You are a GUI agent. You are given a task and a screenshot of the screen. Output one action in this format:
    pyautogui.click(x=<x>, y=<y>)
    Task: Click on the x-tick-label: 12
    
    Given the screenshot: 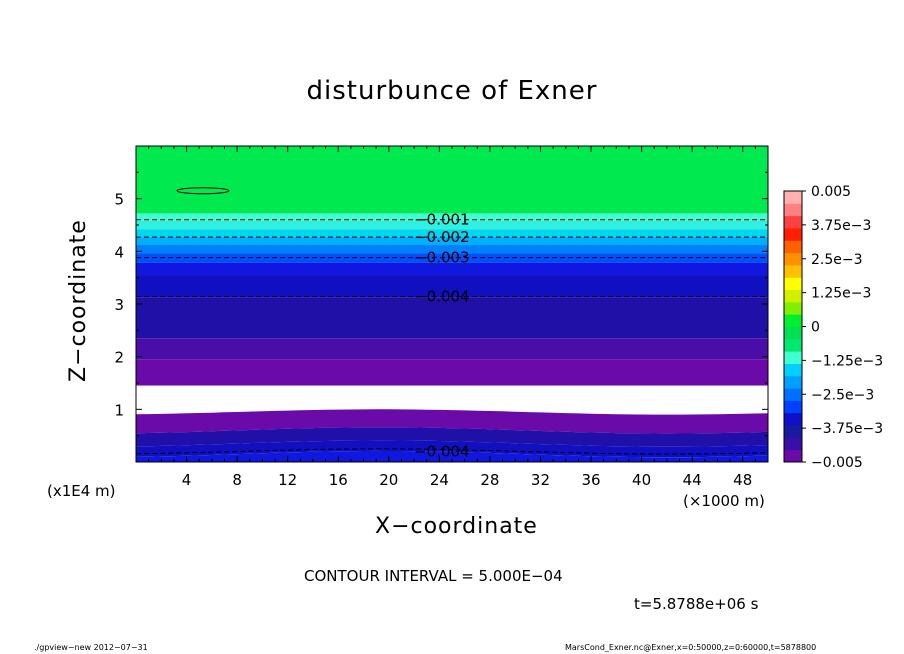 What is the action you would take?
    pyautogui.click(x=287, y=480)
    